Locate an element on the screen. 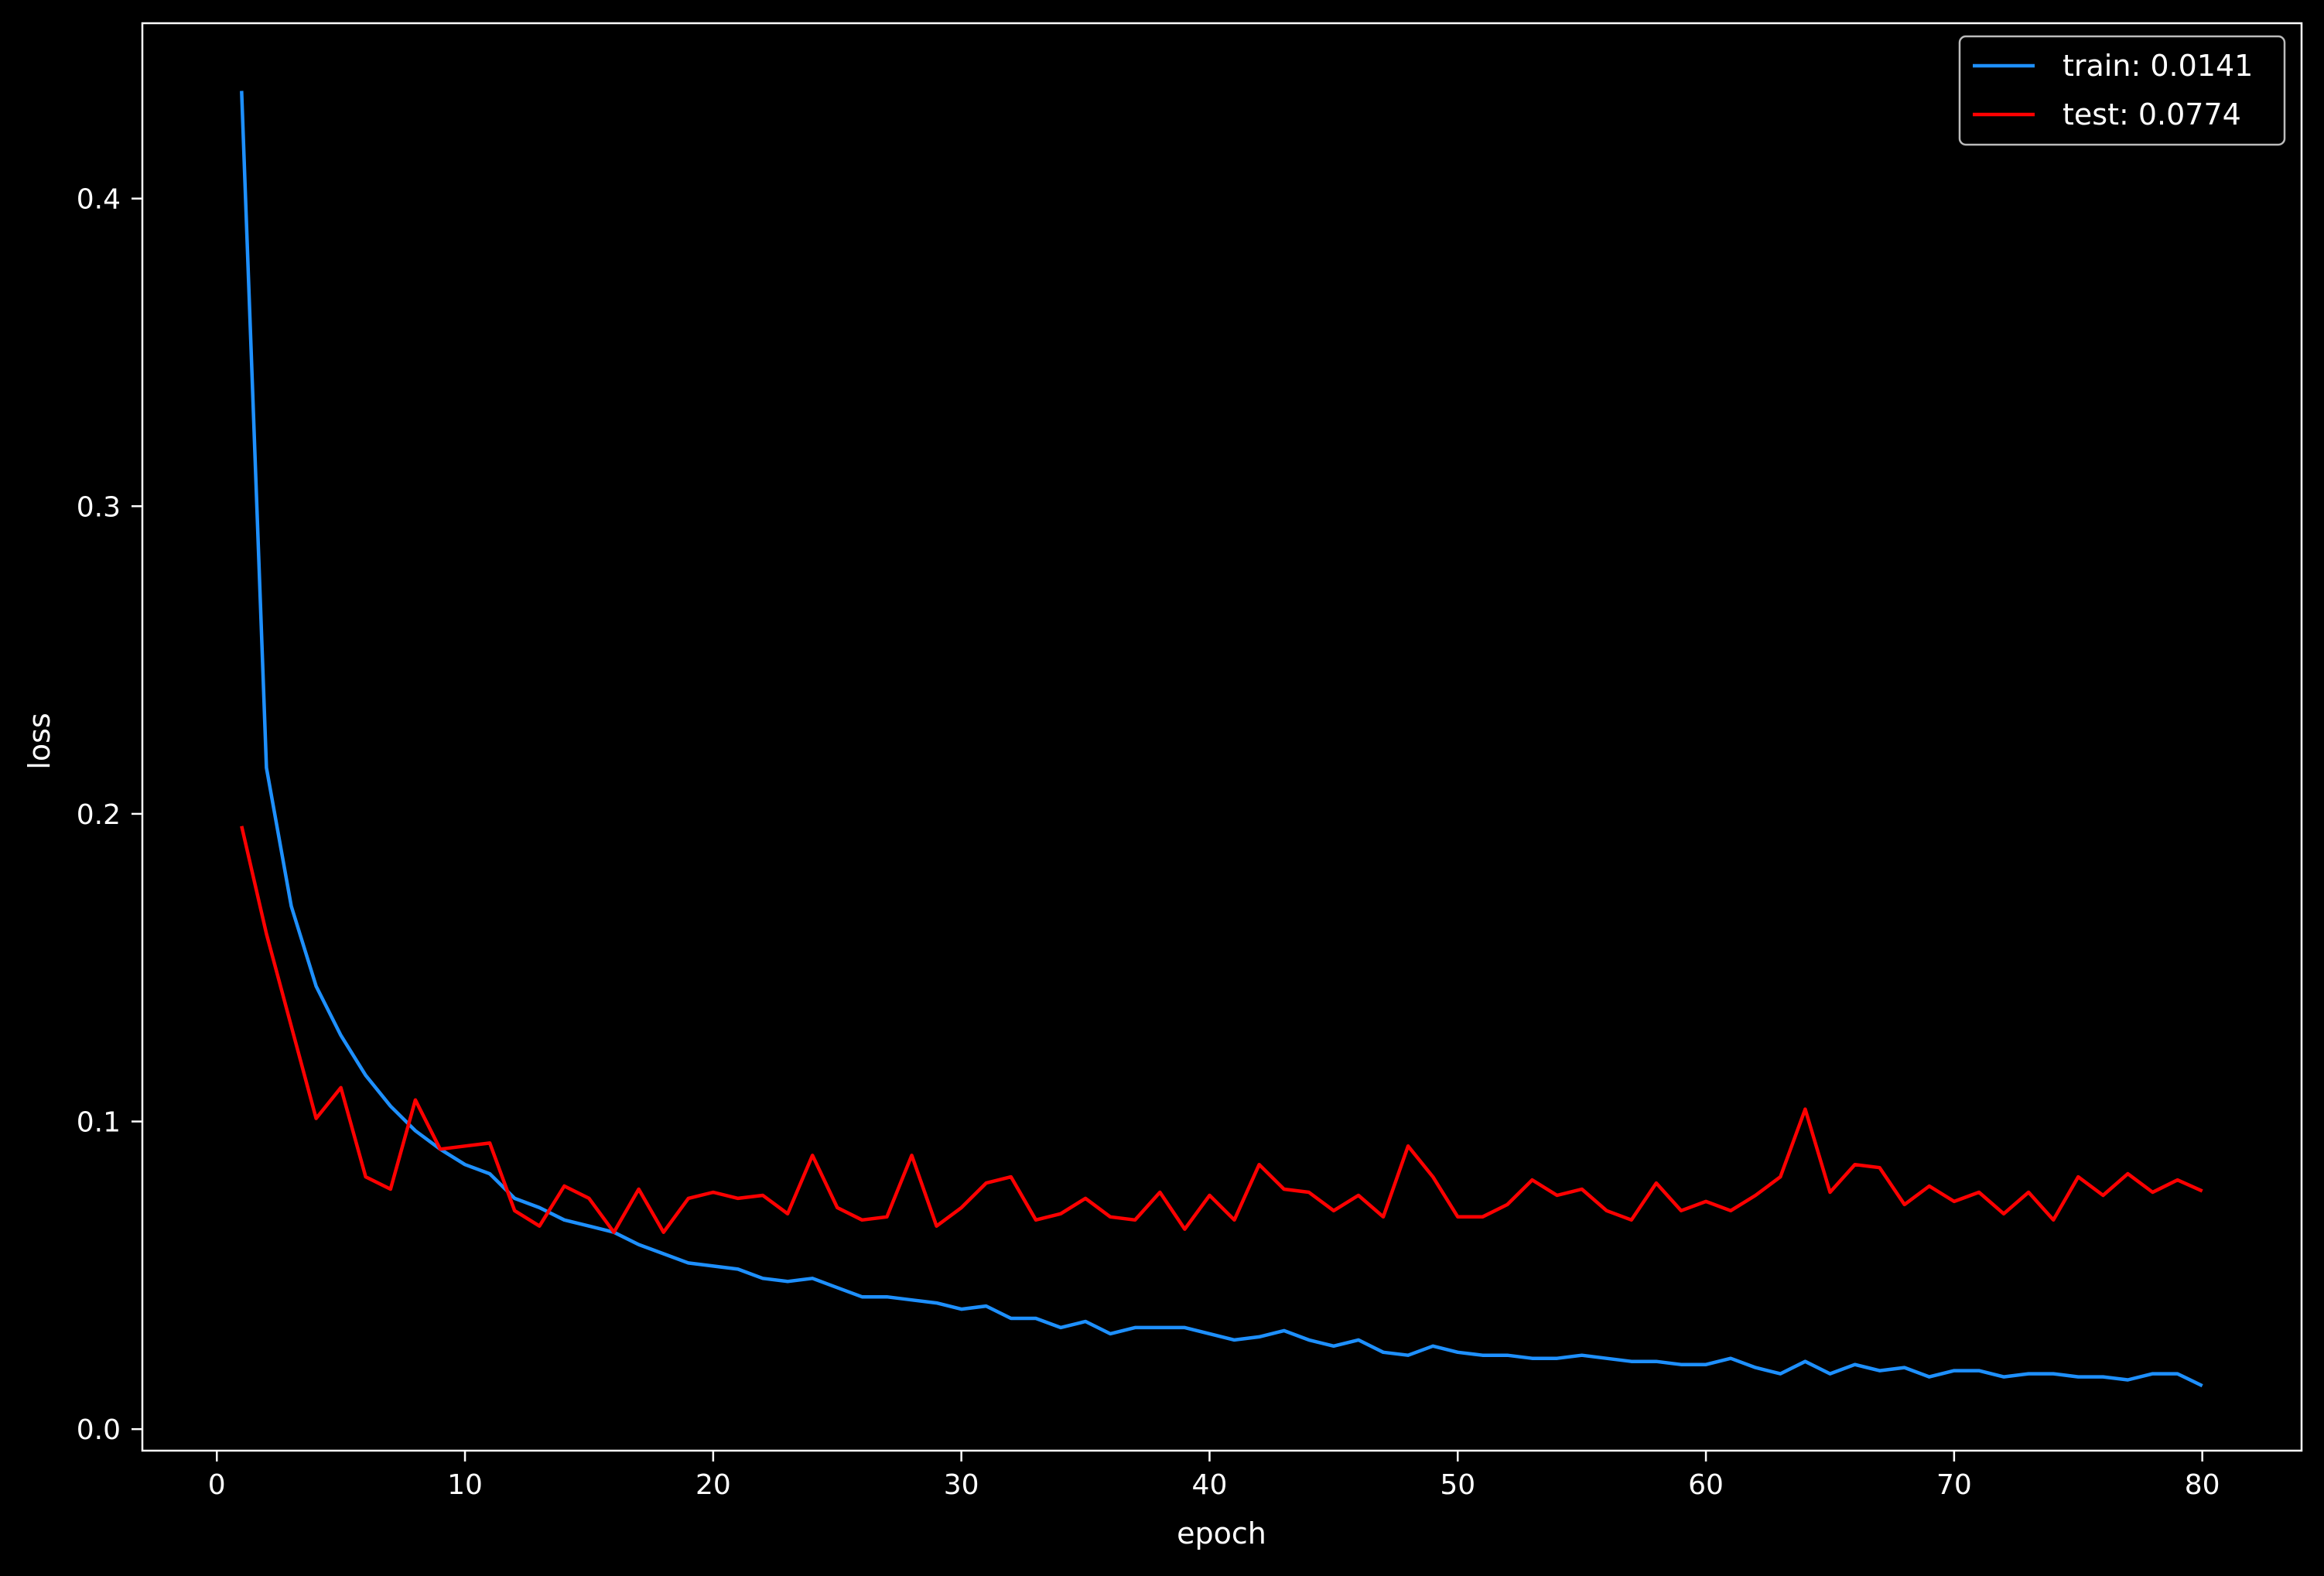 The width and height of the screenshot is (2324, 1576). x-tick-label: 80 is located at coordinates (2202, 1485).